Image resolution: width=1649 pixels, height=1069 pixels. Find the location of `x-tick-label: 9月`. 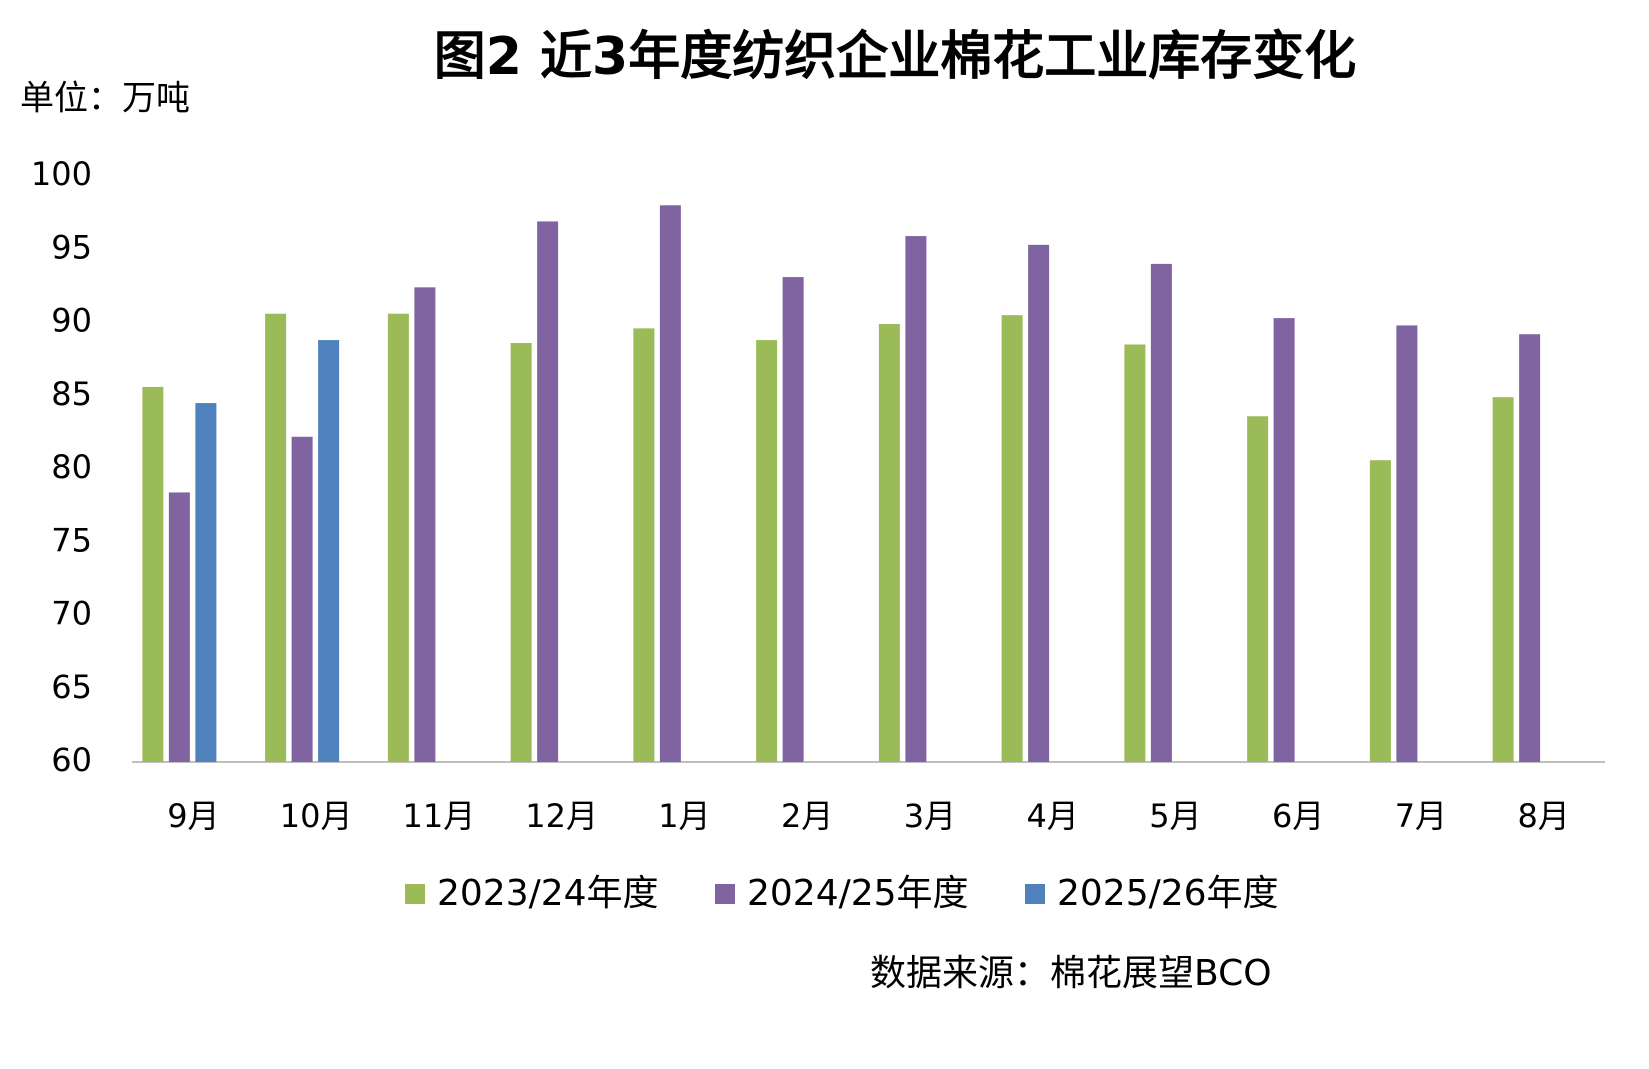

x-tick-label: 9月 is located at coordinates (193, 816).